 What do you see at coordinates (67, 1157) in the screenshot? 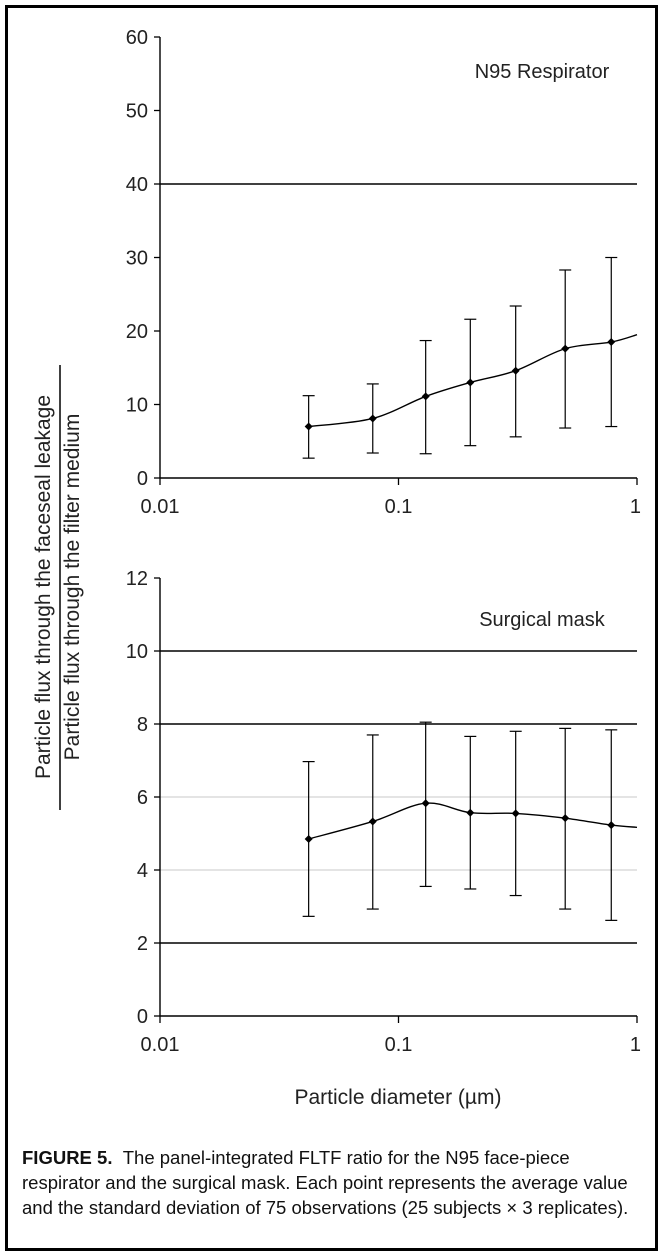
I see `caption-label: FIGURE 5.` at bounding box center [67, 1157].